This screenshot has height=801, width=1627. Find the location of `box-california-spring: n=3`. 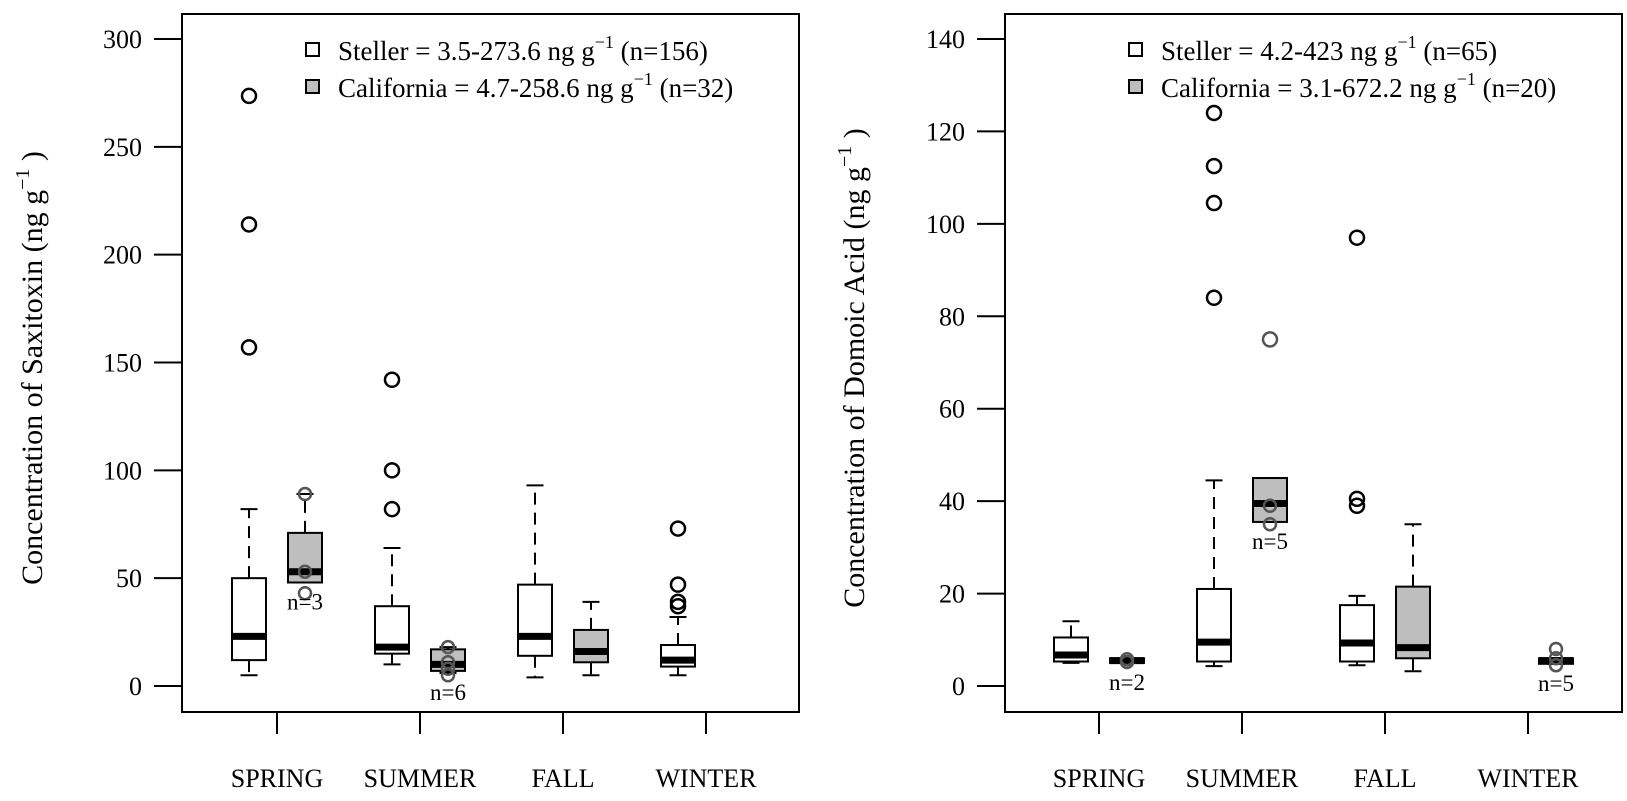

box-california-spring: n=3 is located at coordinates (305, 550).